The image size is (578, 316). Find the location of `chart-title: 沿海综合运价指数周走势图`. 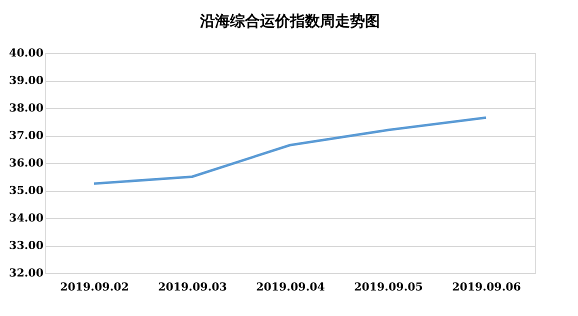

chart-title: 沿海综合运价指数周走势图 is located at coordinates (289, 21).